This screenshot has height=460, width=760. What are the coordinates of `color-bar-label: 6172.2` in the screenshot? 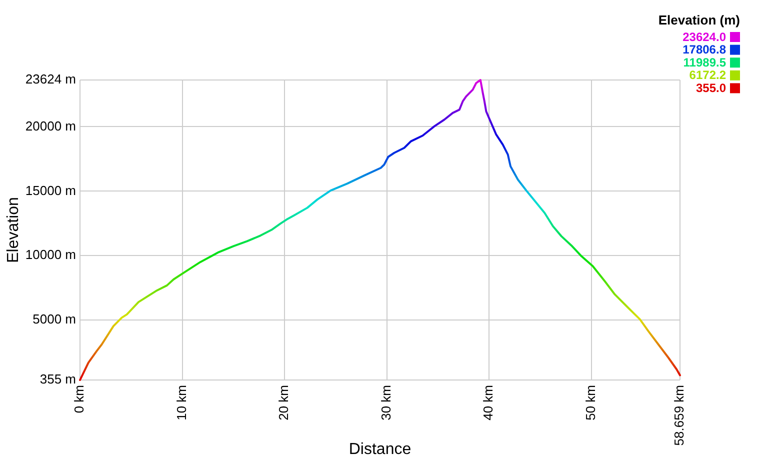 It's located at (707, 75).